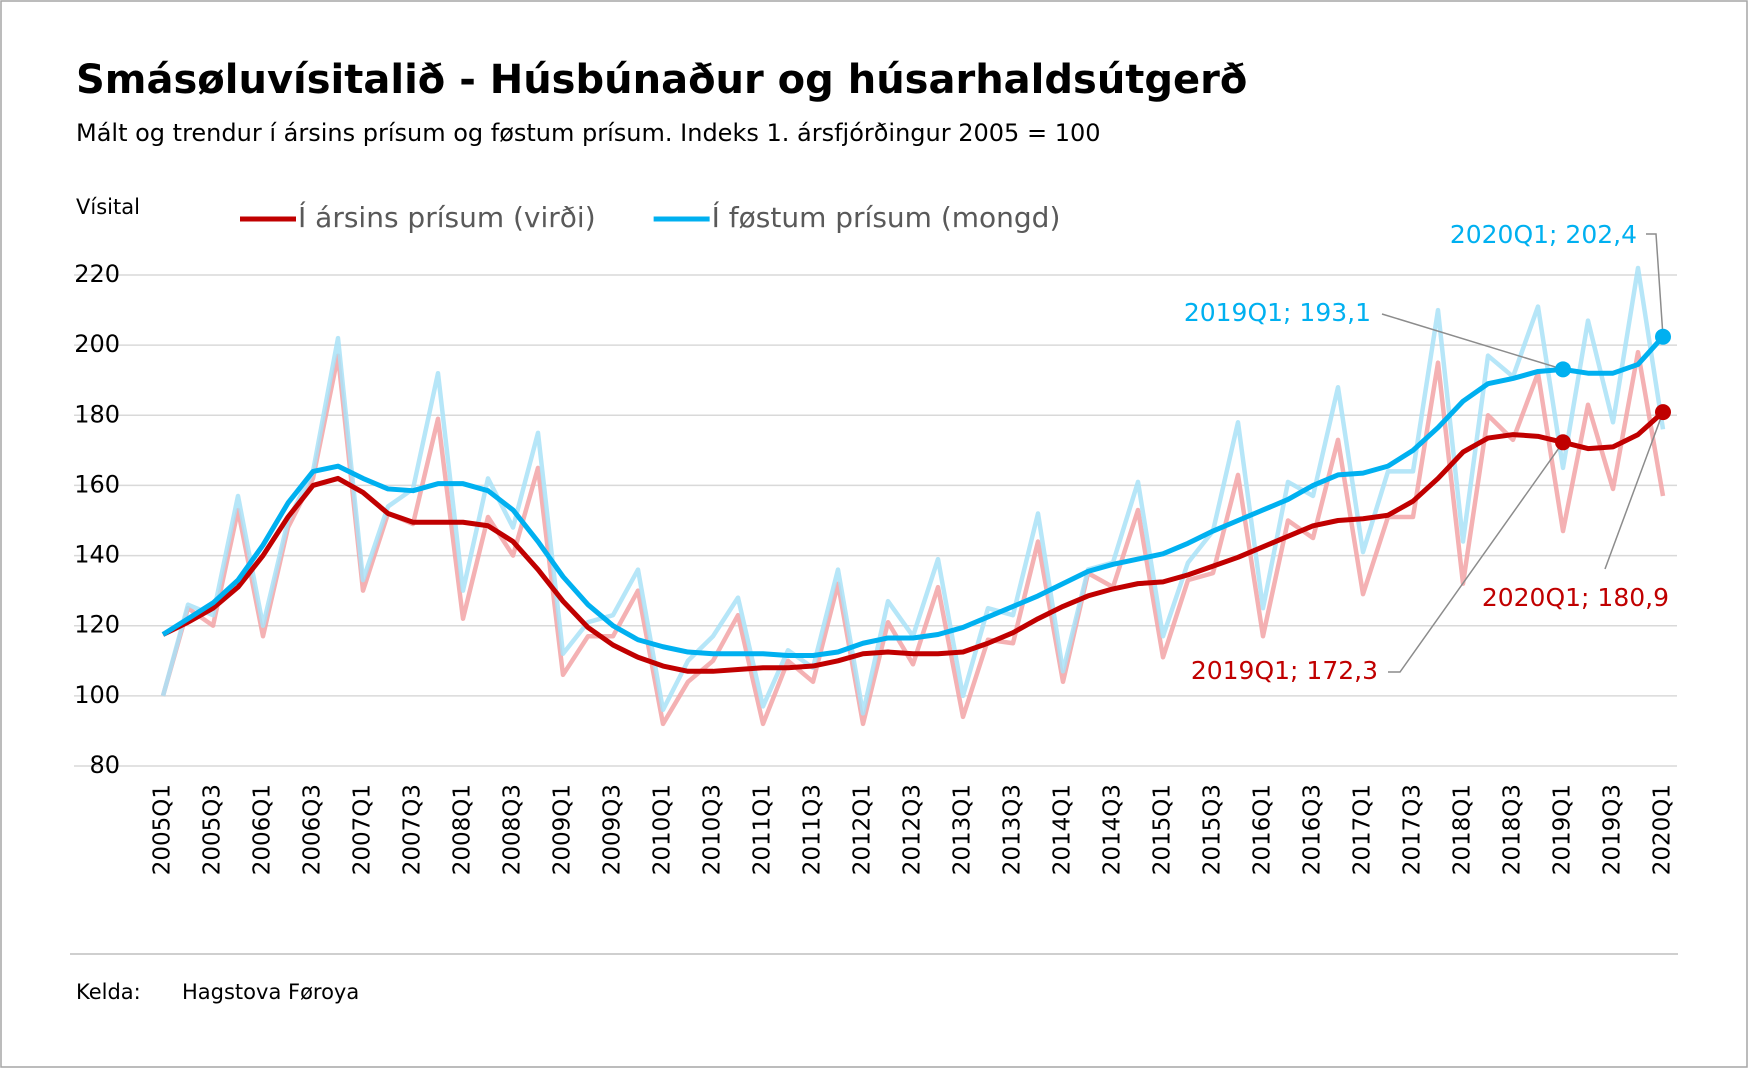 This screenshot has width=1748, height=1068. Describe the element at coordinates (1363, 829) in the screenshot. I see `x-tick-label: 2017Q1` at that location.